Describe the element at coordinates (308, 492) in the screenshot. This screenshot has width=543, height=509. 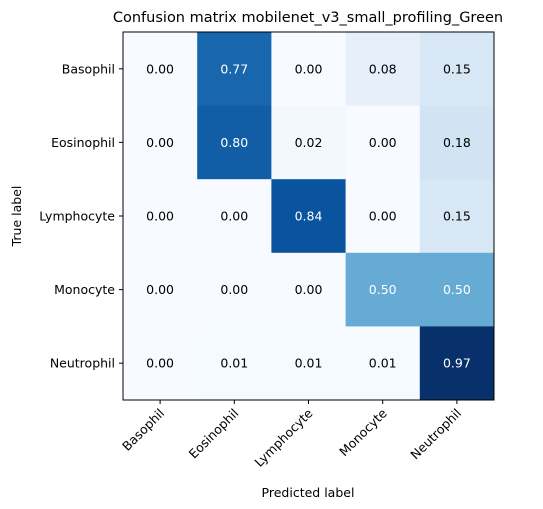
I see `x-axis-label: Predicted label` at that location.